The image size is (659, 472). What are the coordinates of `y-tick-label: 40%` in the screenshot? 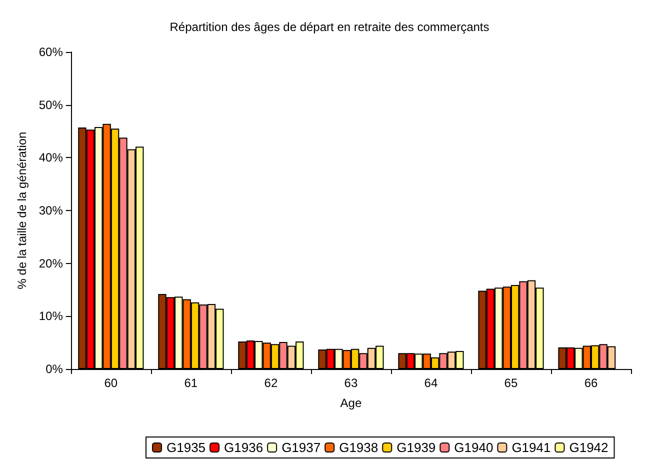 It's located at (51, 157).